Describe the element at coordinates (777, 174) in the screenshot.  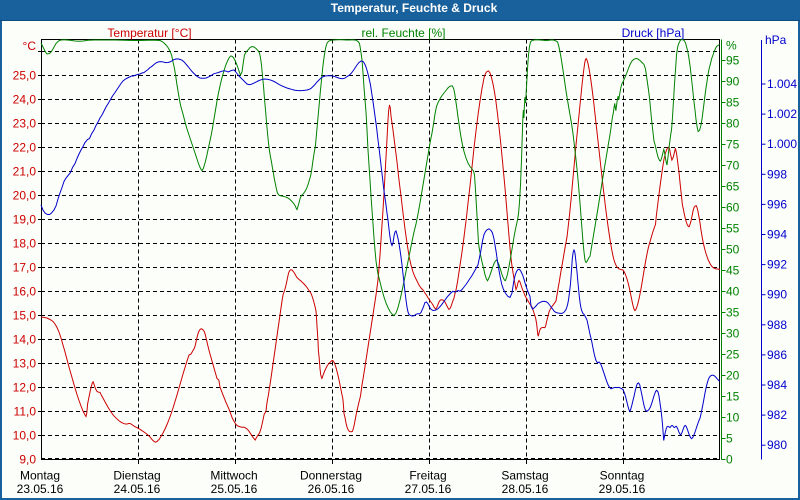
I see `svg-text: 998` at that location.